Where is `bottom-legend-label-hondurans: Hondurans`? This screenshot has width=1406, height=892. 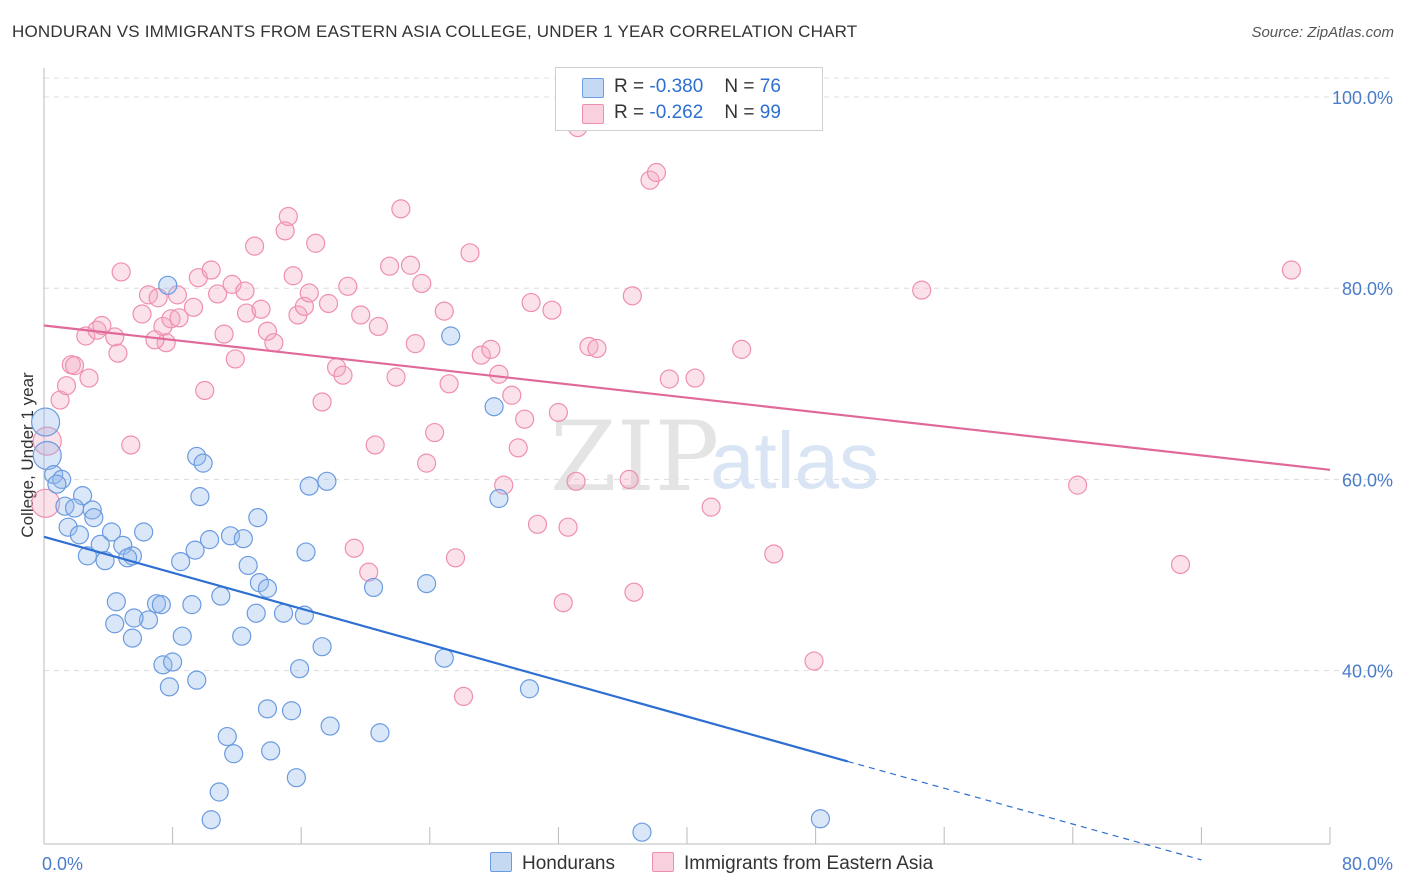 bottom-legend-label-hondurans: Hondurans is located at coordinates (568, 863).